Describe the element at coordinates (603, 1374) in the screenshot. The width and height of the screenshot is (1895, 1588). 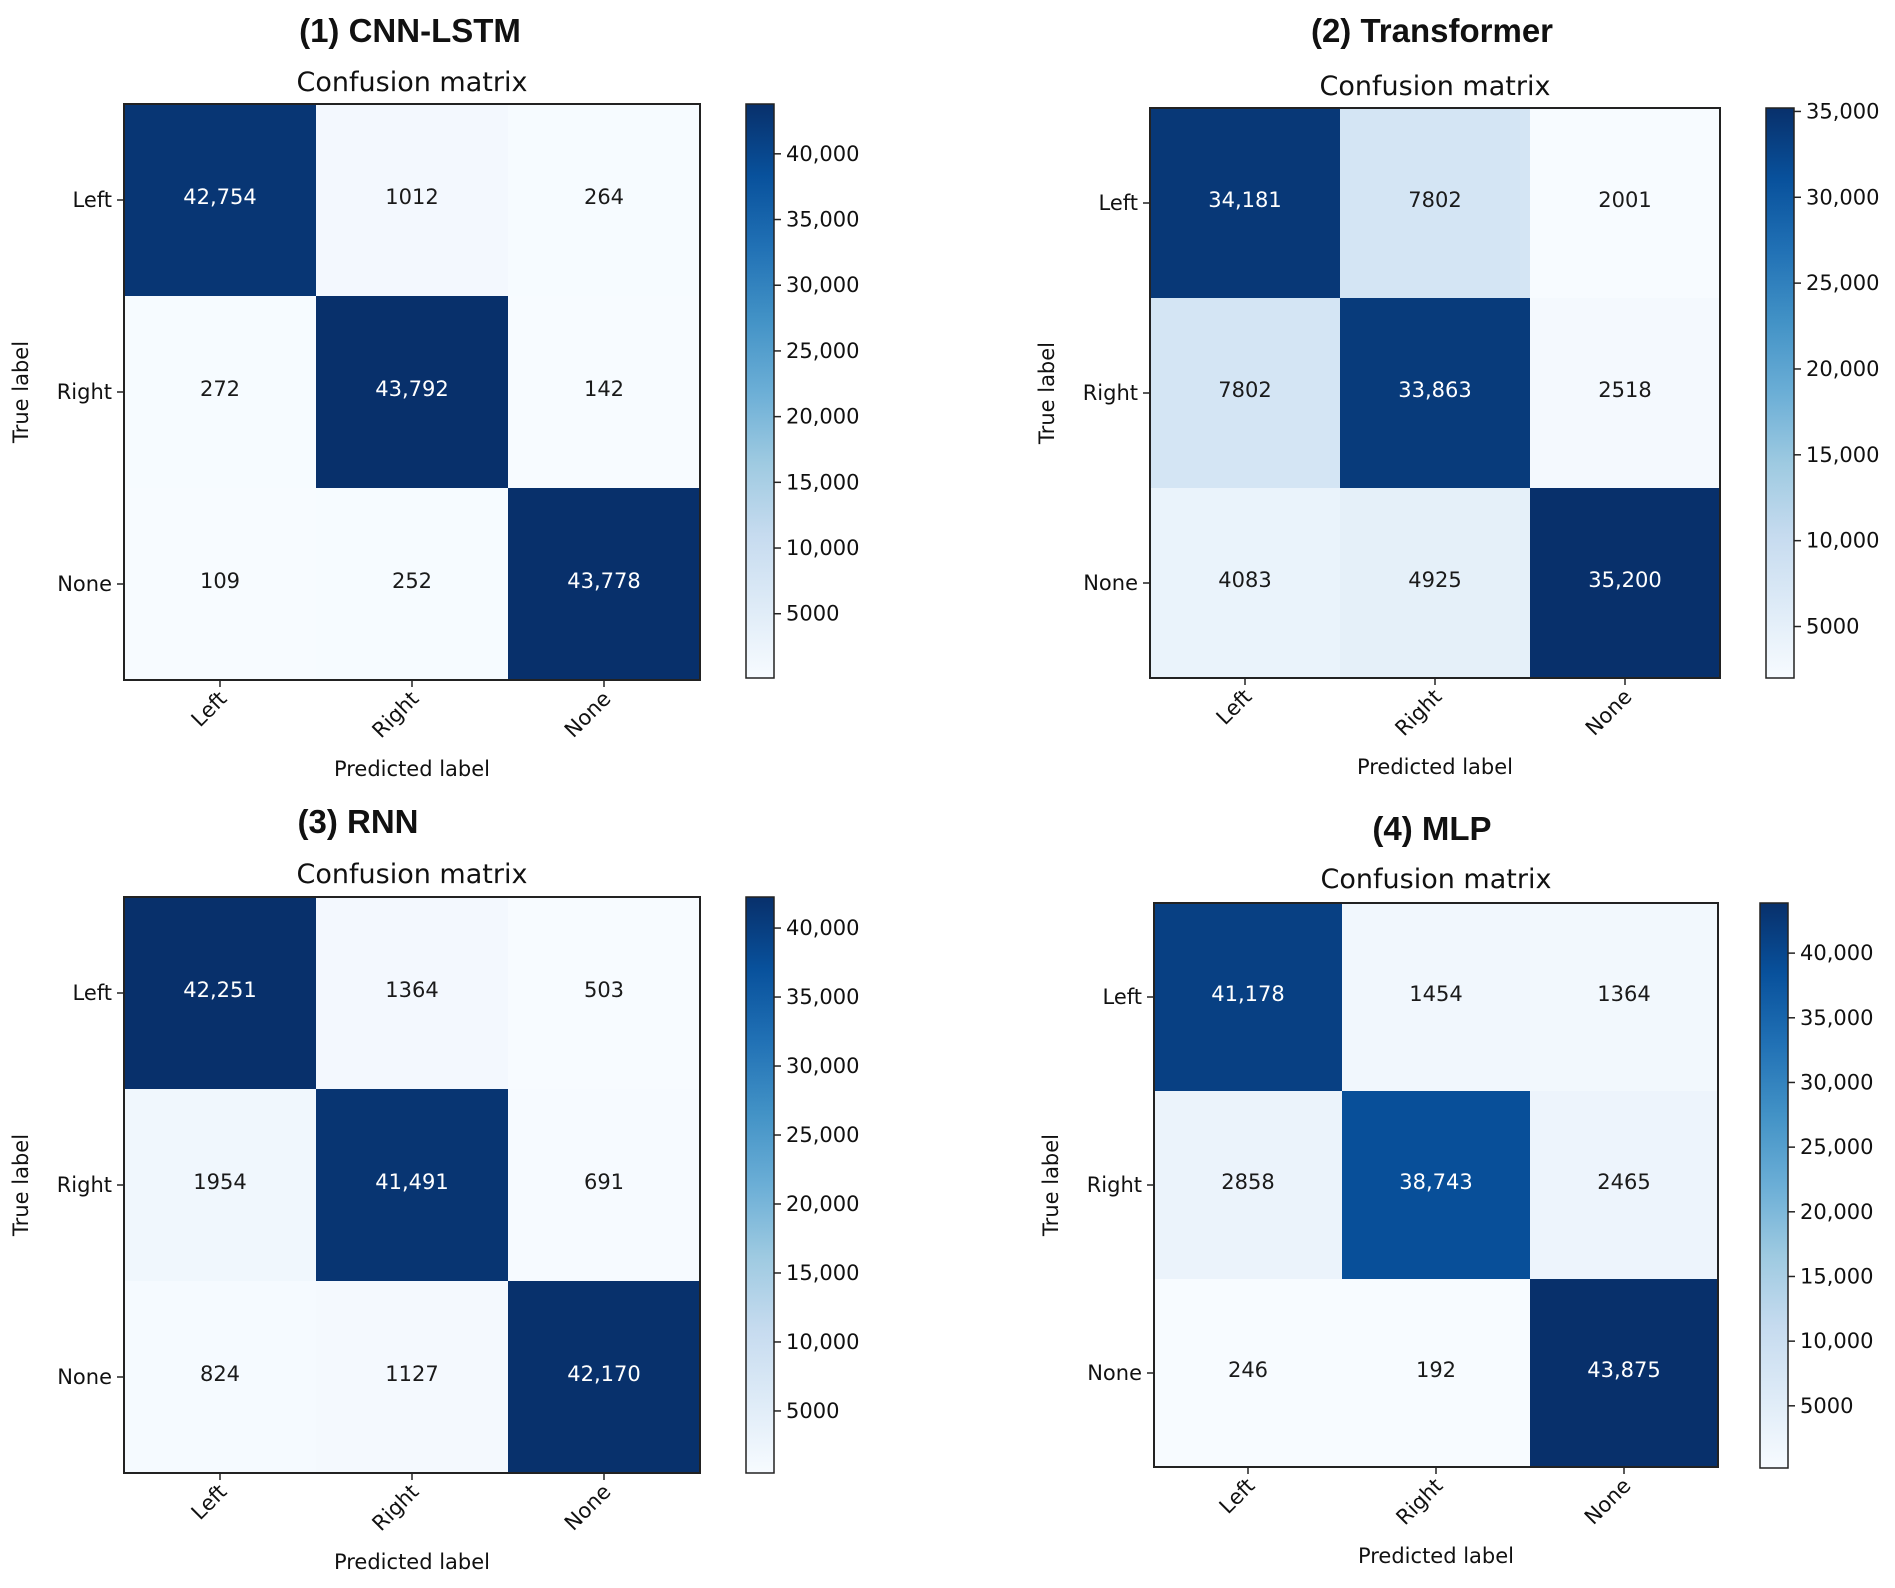
I see `cell-value-label: 42,170` at that location.